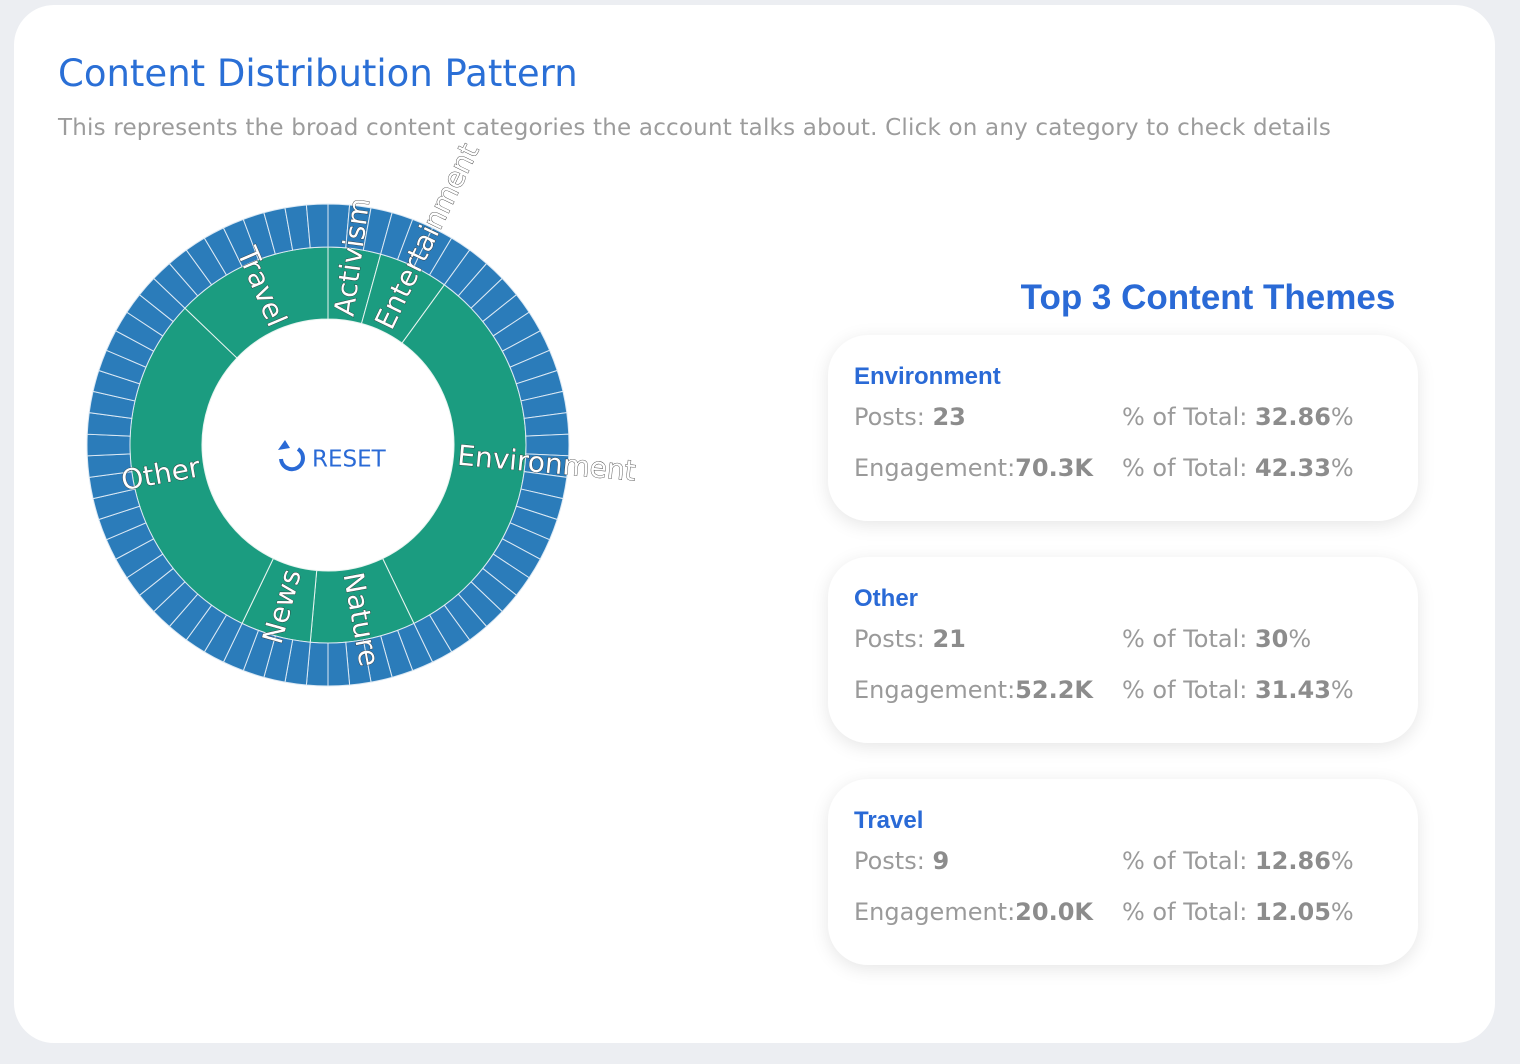  I want to click on stat-value: 21, so click(949, 639).